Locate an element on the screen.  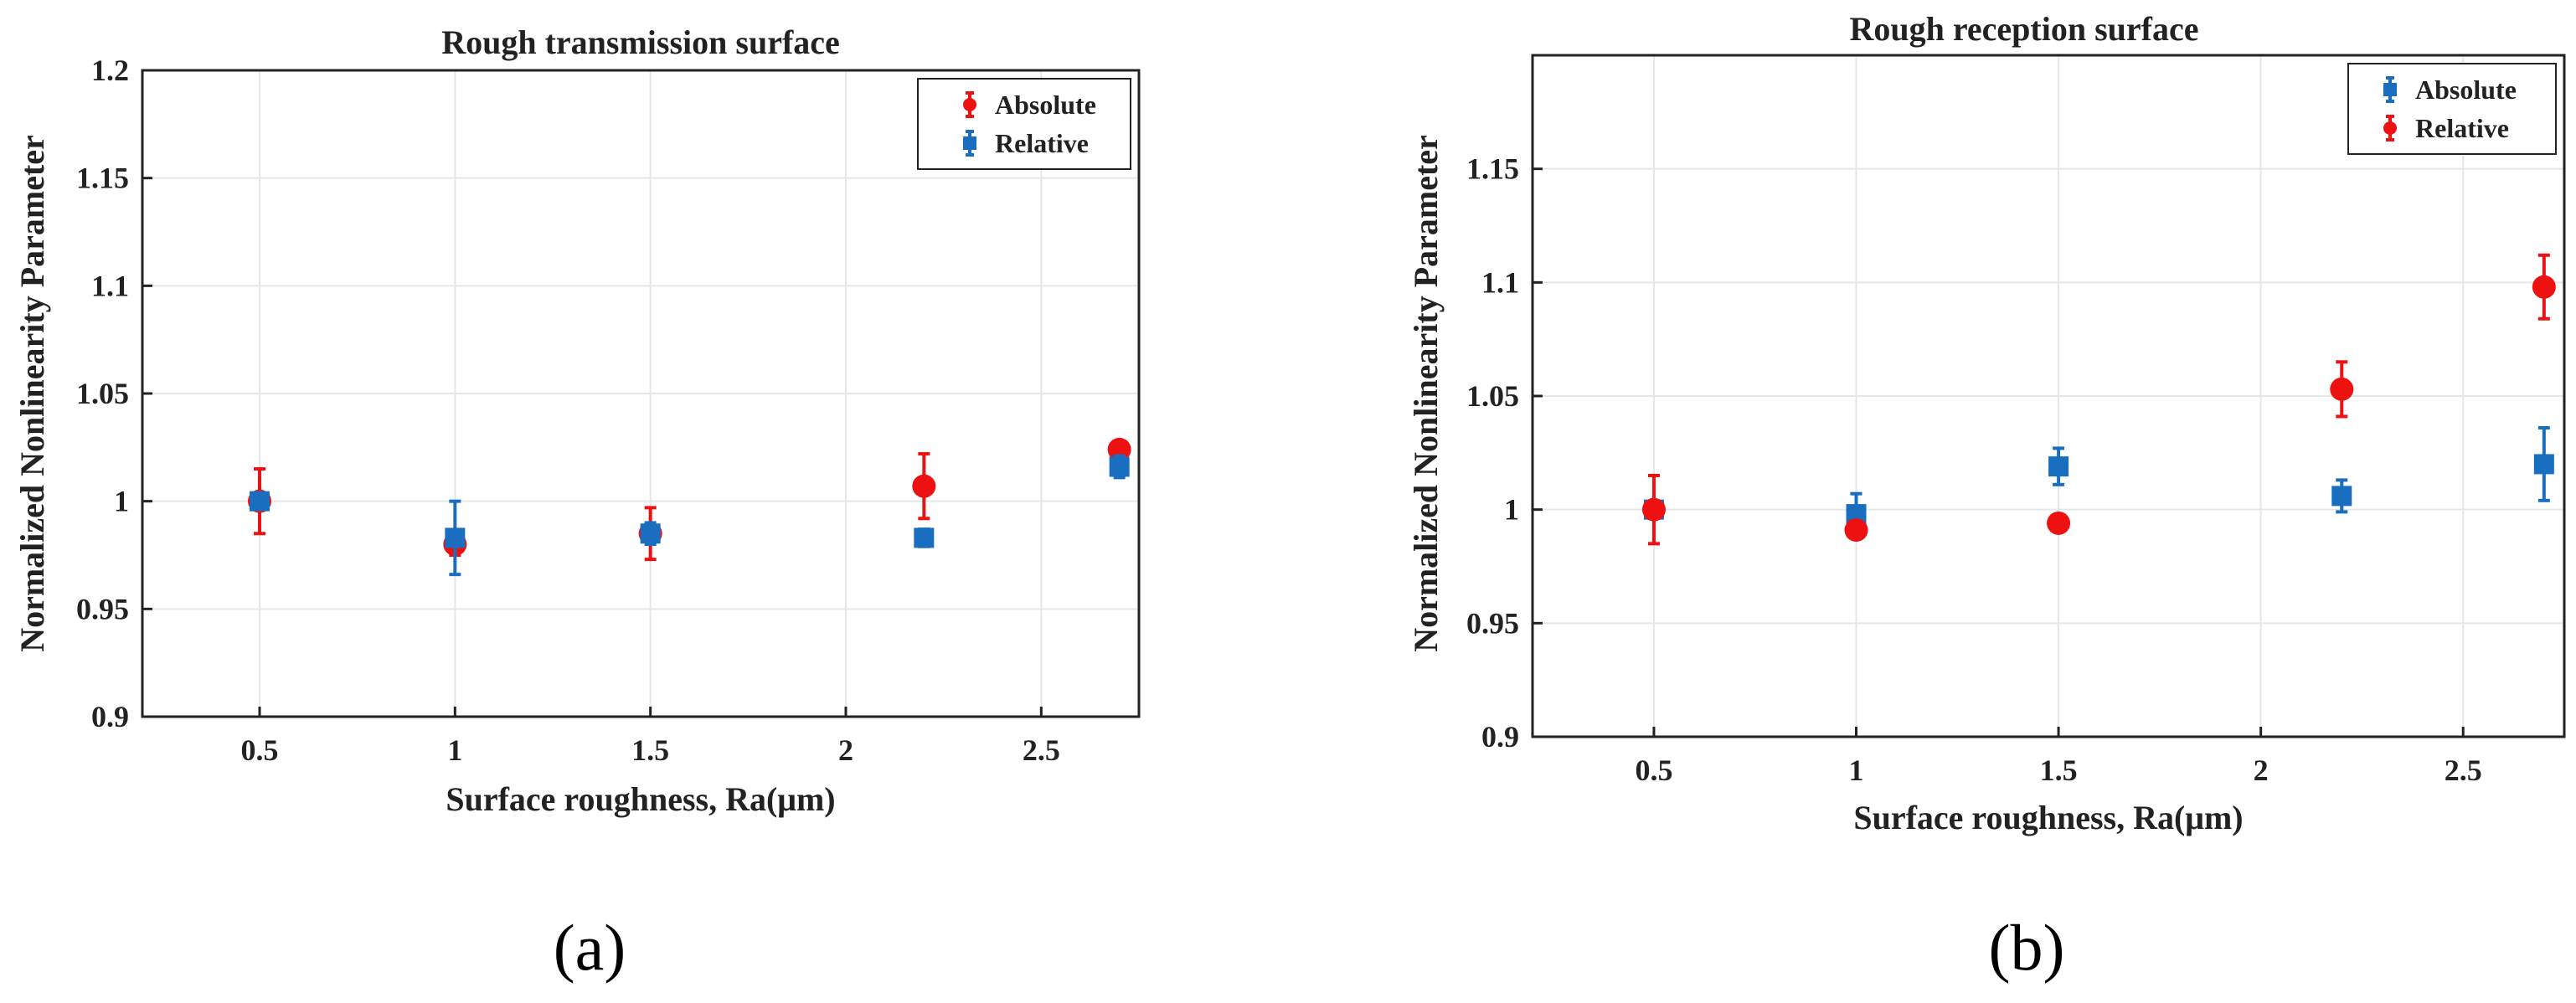
y-tick-label: 1.2 is located at coordinates (110, 70).